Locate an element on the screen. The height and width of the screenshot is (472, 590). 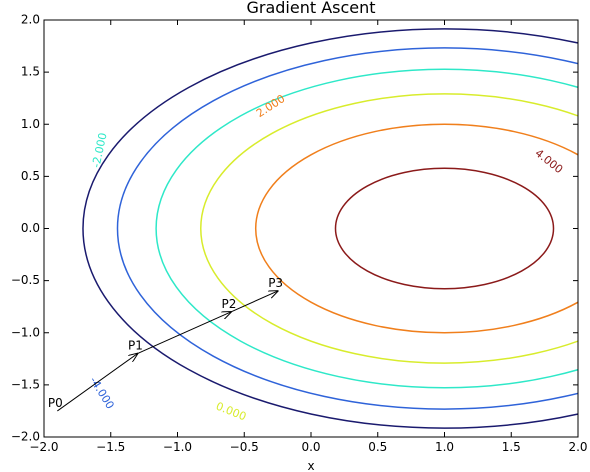
x-tick-label: 0.5 is located at coordinates (377, 447).